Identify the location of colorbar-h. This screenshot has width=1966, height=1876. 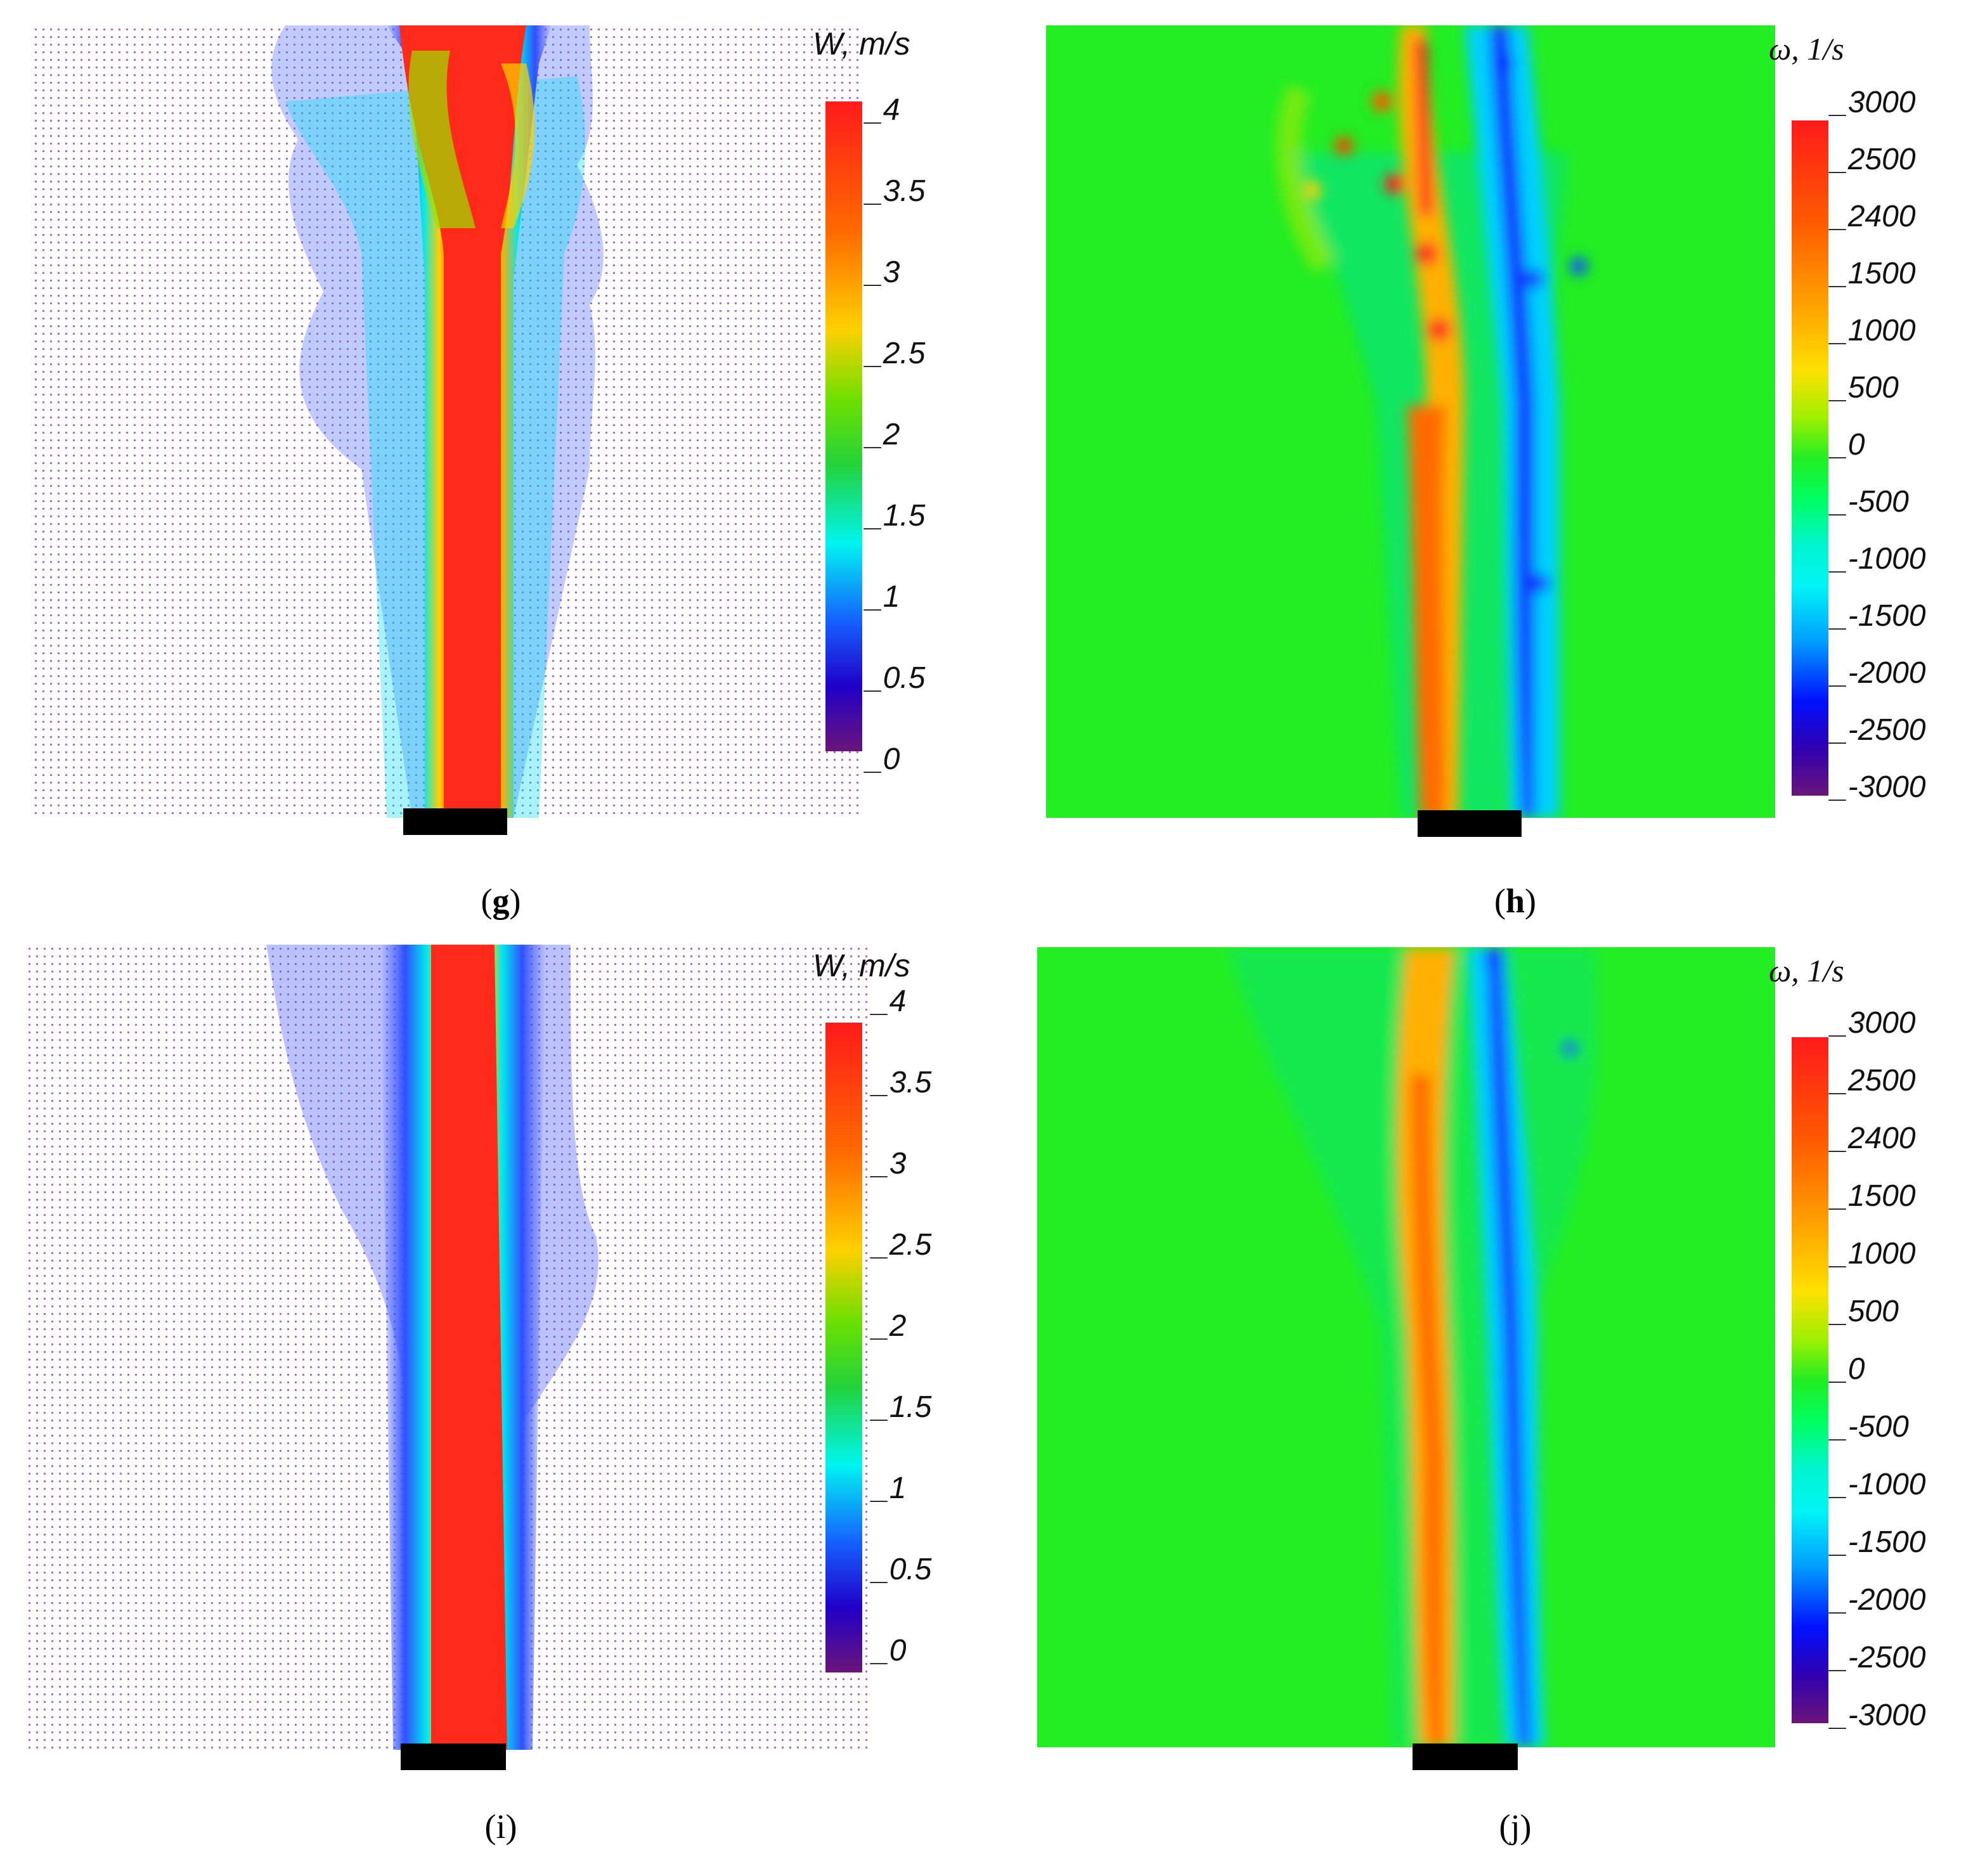
(1810, 458).